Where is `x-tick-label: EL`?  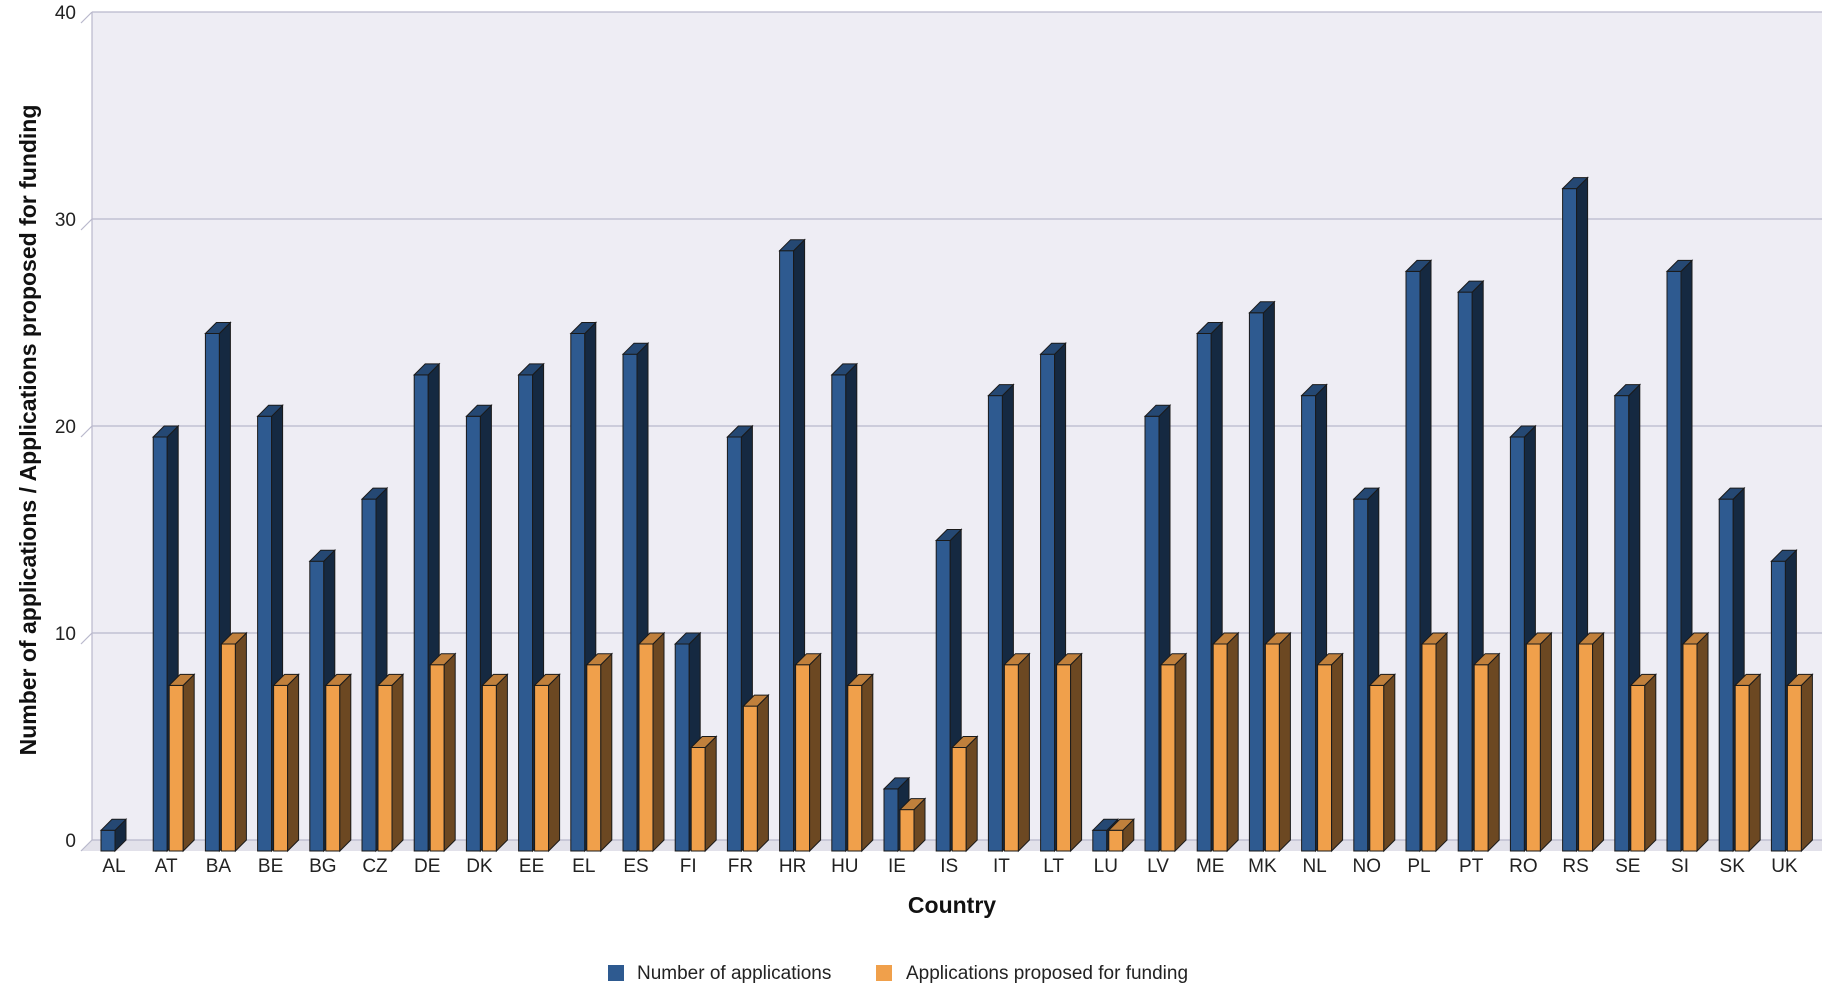 x-tick-label: EL is located at coordinates (583, 866).